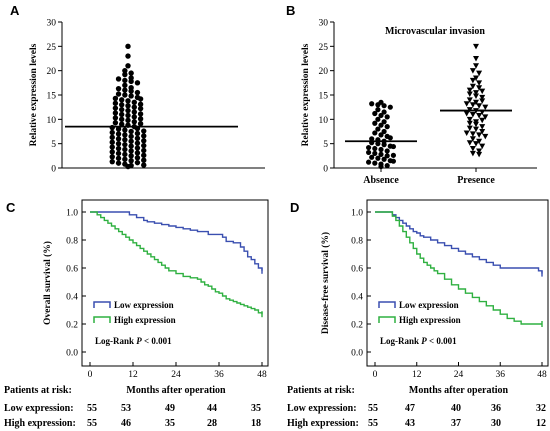  I want to click on x-tick-label: 24, so click(176, 375).